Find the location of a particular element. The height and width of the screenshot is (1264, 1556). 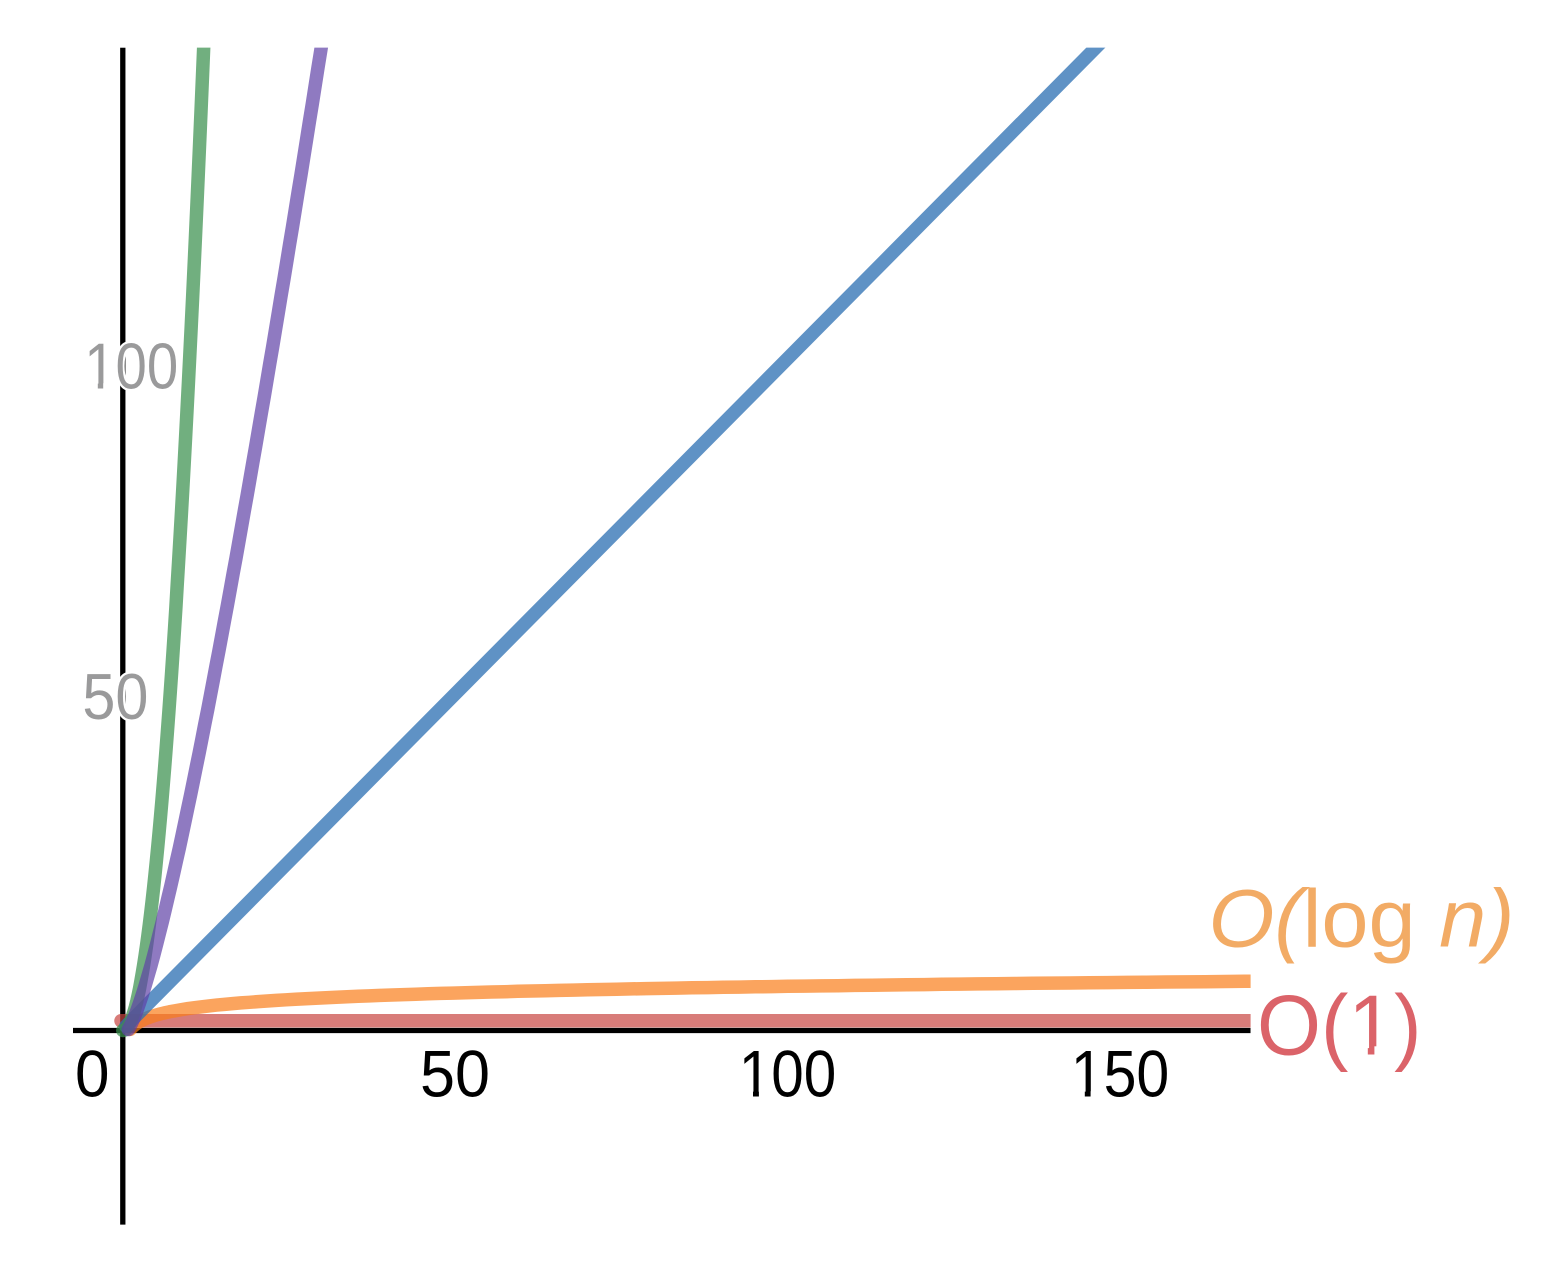

svg-text: 0 is located at coordinates (92, 1073).